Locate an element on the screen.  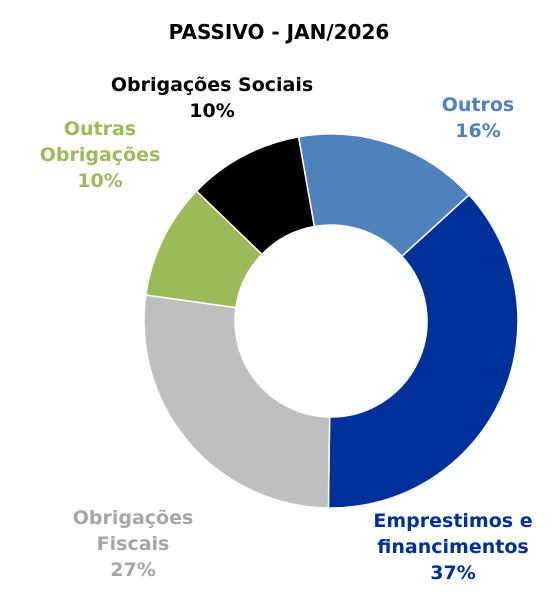
slice-label: Obrigações Fiscais 27% is located at coordinates (133, 544).